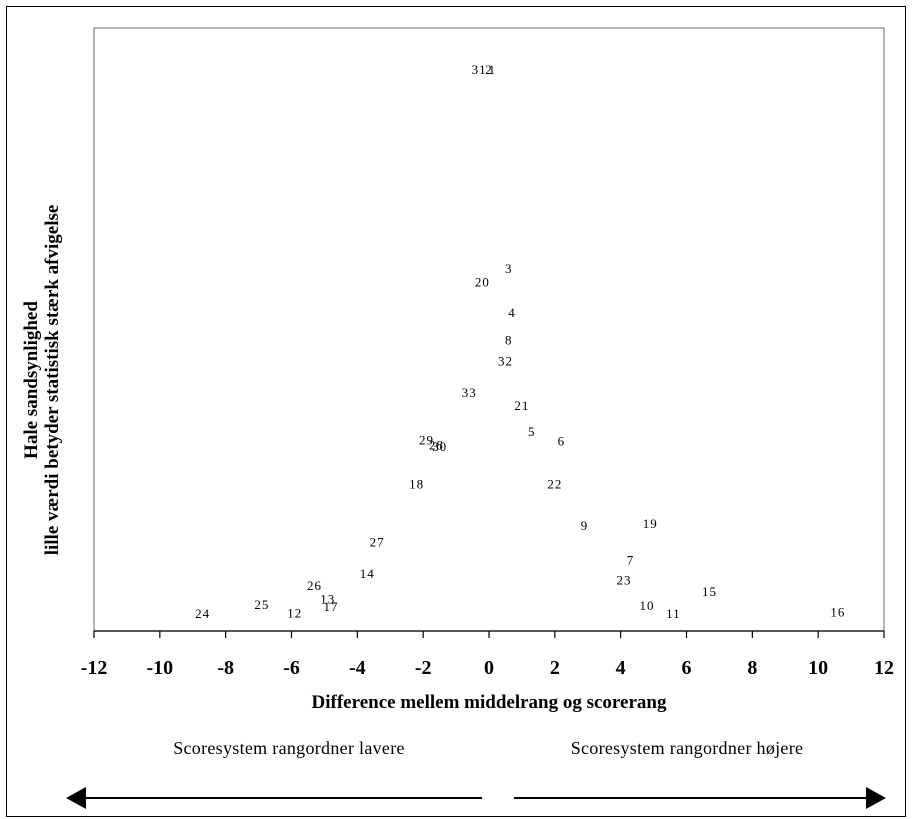  Describe the element at coordinates (555, 668) in the screenshot. I see `x-tick-label: 2` at that location.